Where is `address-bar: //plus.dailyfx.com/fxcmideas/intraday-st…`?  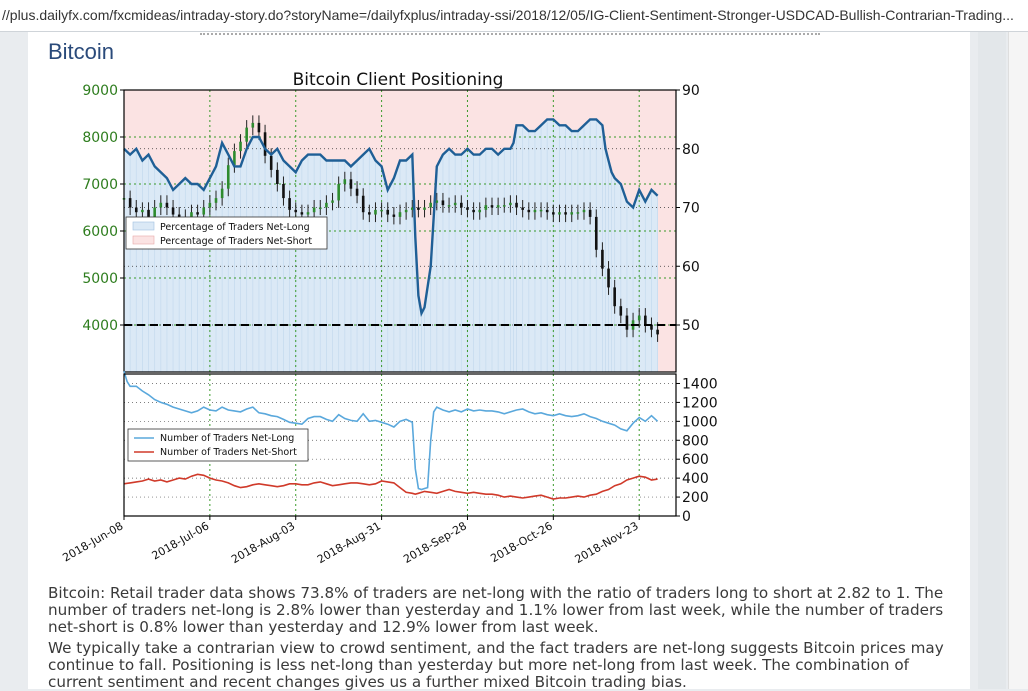
address-bar: //plus.dailyfx.com/fxcmideas/intraday-st… is located at coordinates (514, 16).